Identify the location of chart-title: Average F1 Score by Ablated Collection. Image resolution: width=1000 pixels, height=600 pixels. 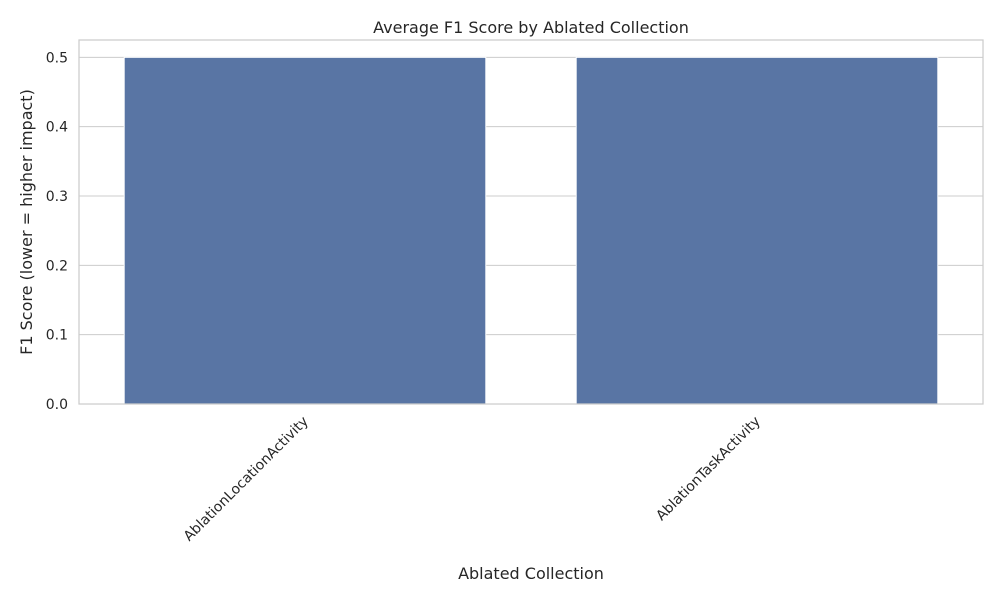
(531, 27).